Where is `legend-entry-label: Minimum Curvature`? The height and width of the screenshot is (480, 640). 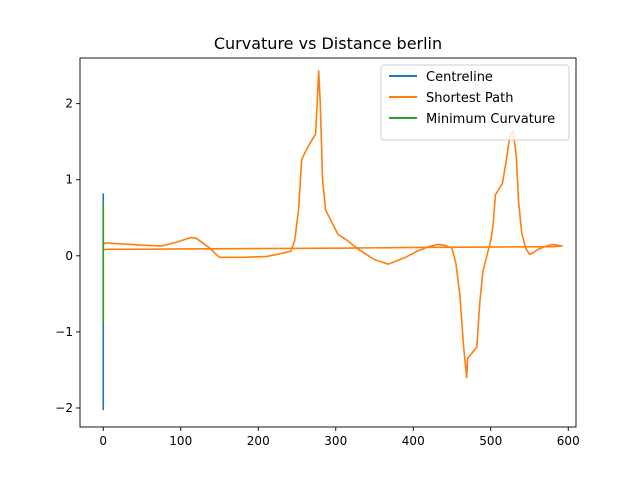 legend-entry-label: Minimum Curvature is located at coordinates (490, 119).